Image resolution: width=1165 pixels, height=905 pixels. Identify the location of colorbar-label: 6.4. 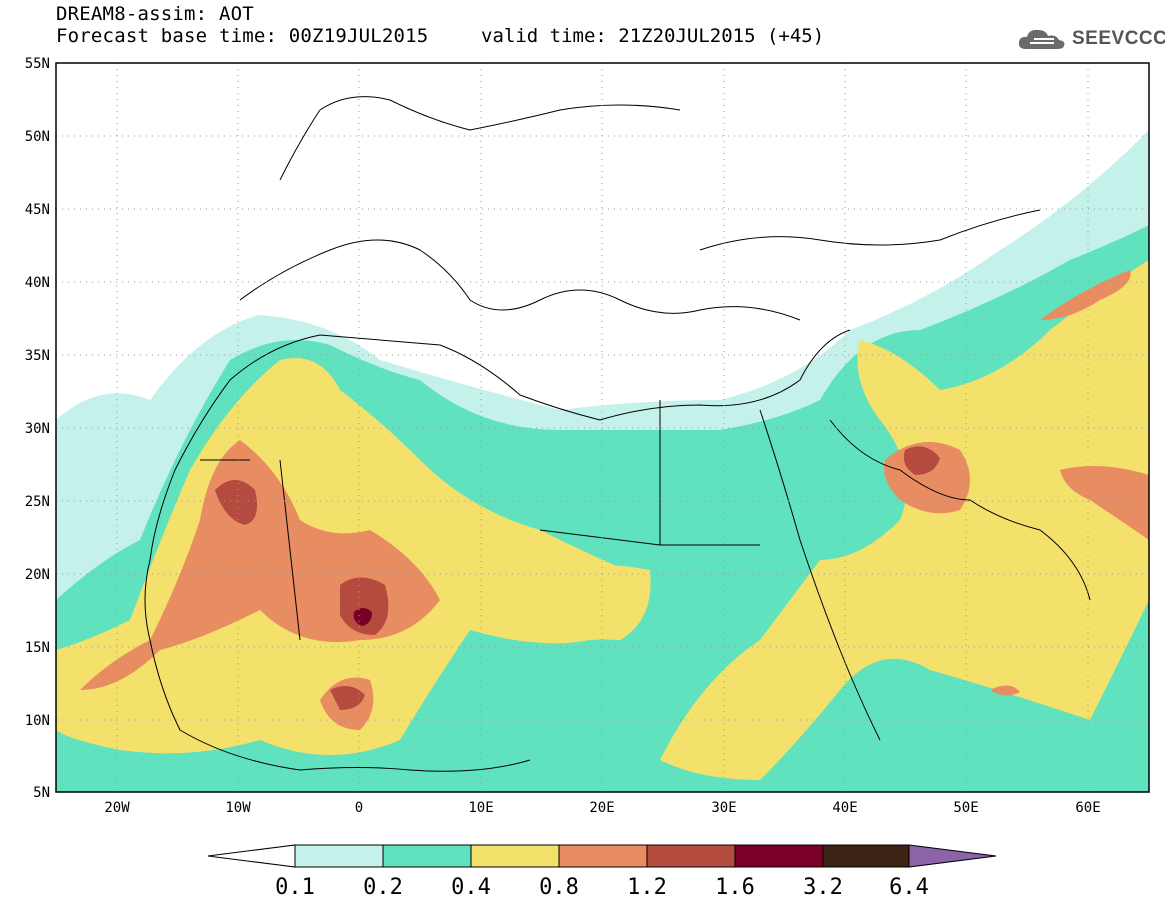
(909, 887).